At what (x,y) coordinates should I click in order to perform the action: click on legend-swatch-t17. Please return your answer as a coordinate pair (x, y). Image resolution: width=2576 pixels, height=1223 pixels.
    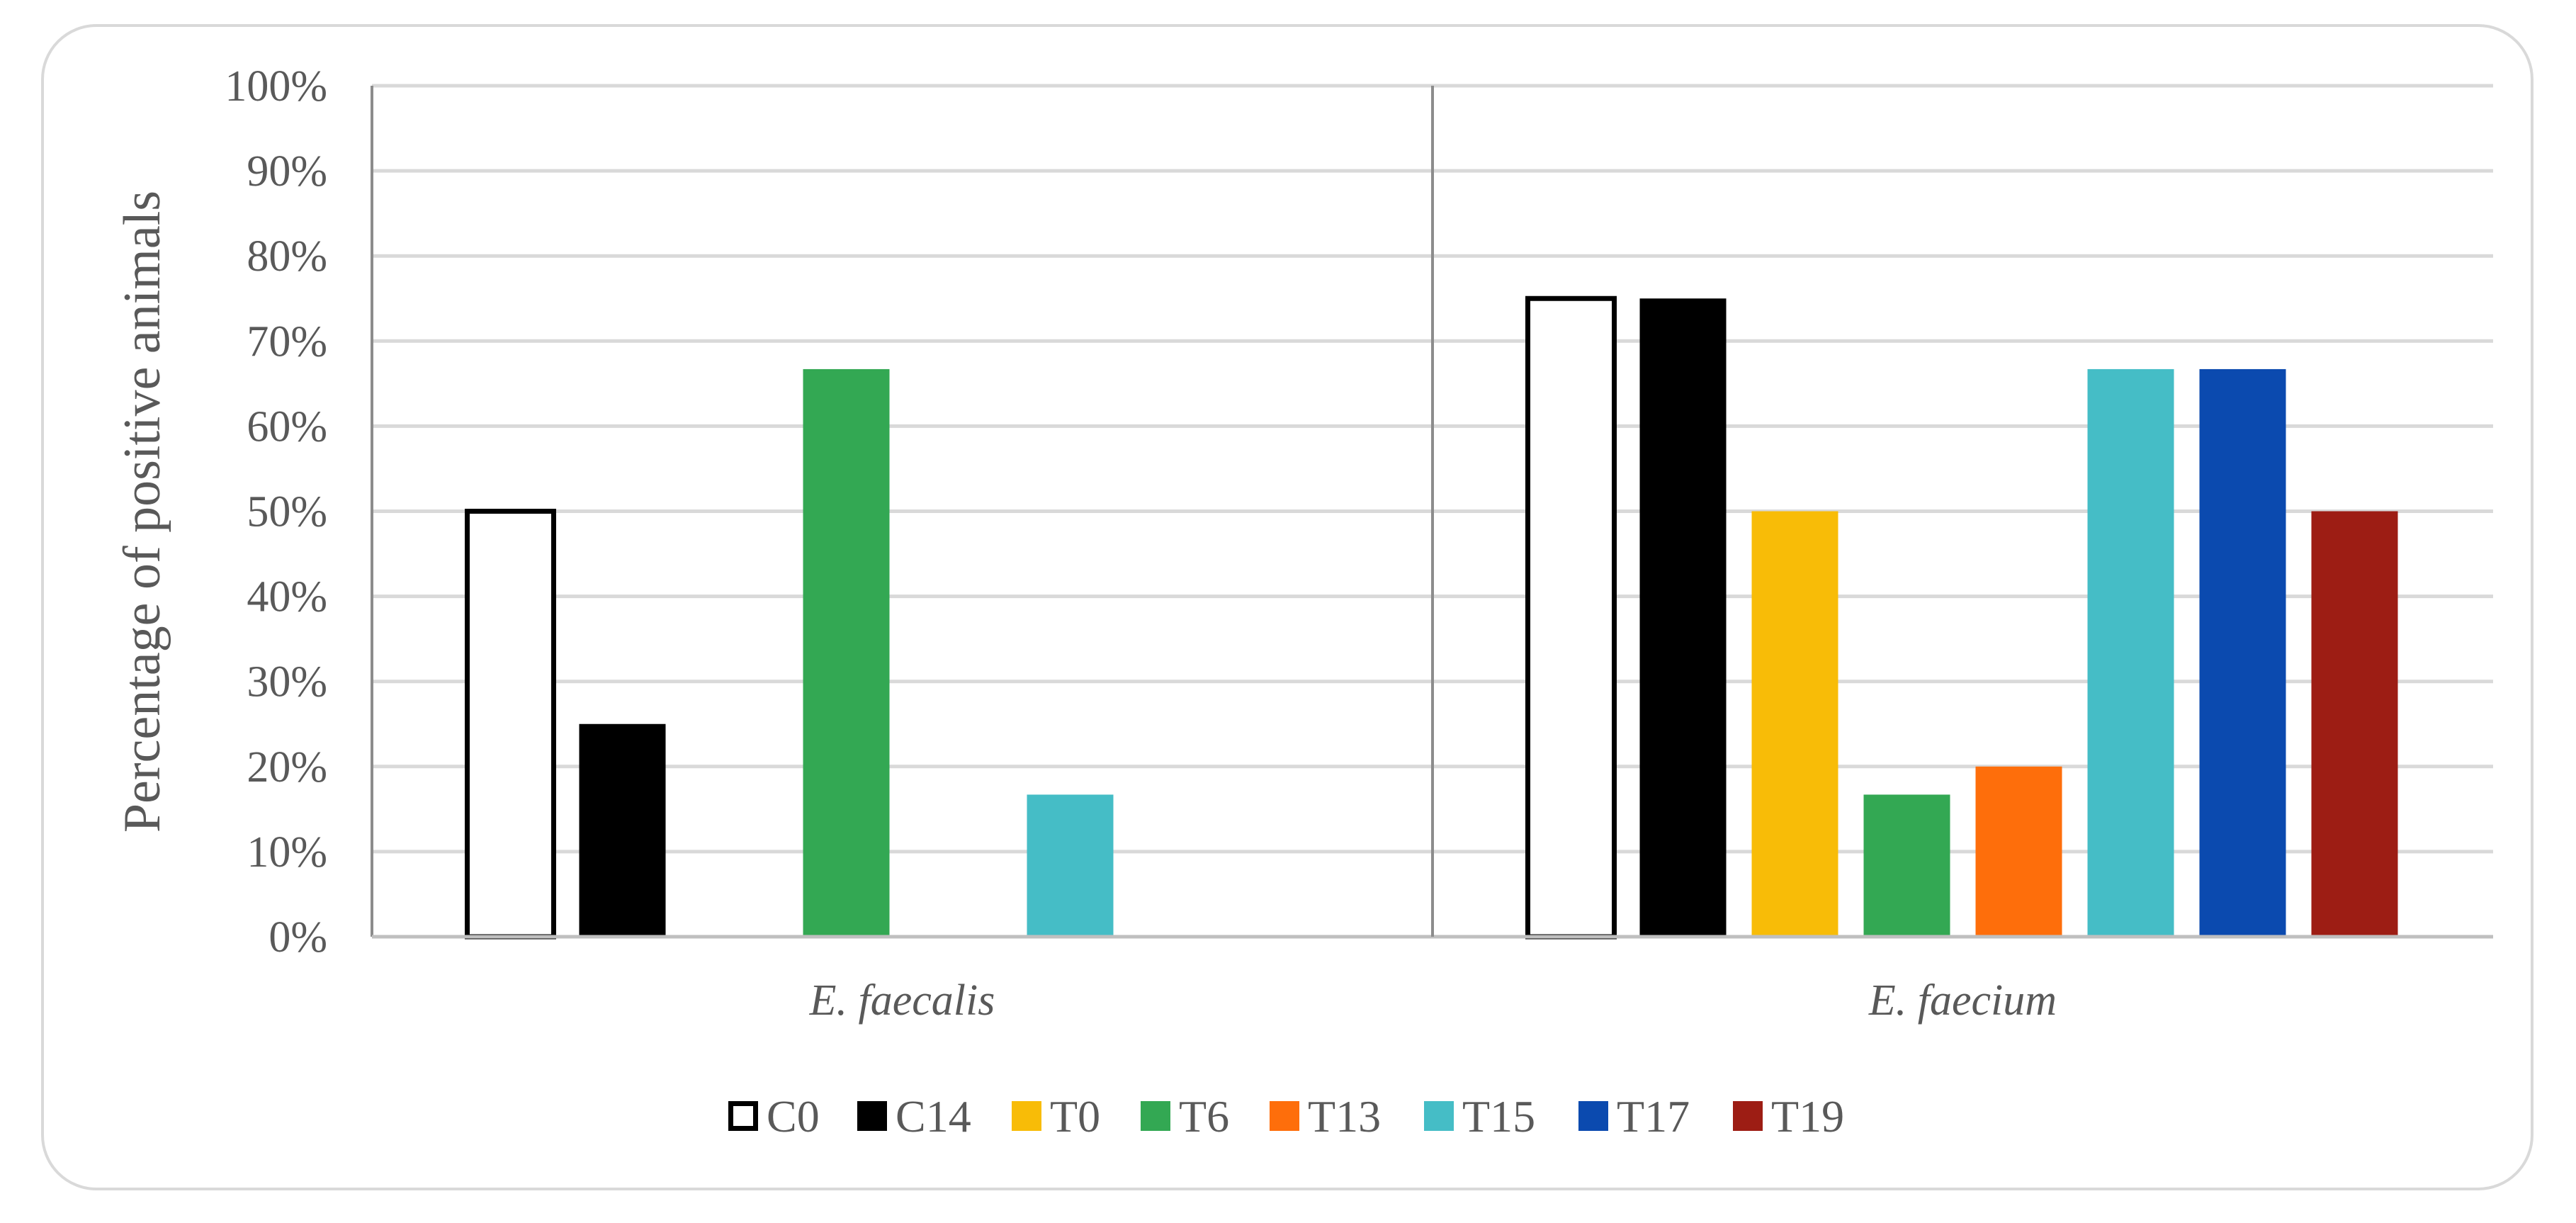
    Looking at the image, I should click on (1593, 1116).